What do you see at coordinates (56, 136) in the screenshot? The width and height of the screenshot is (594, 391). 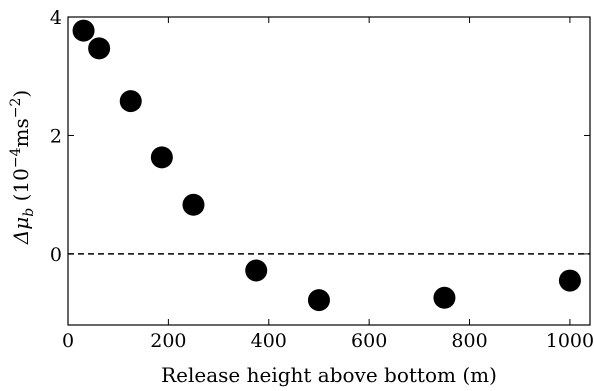 I see `y-tick-label: 2` at bounding box center [56, 136].